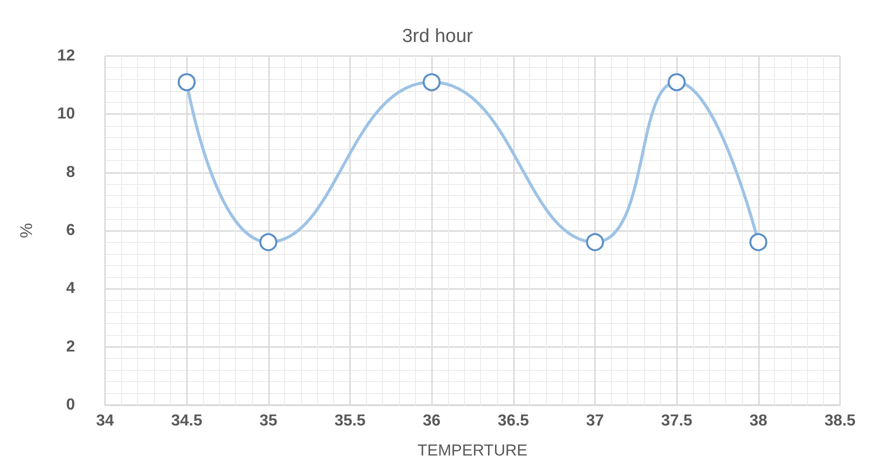 The width and height of the screenshot is (875, 466). I want to click on x-tick-label: 37, so click(595, 421).